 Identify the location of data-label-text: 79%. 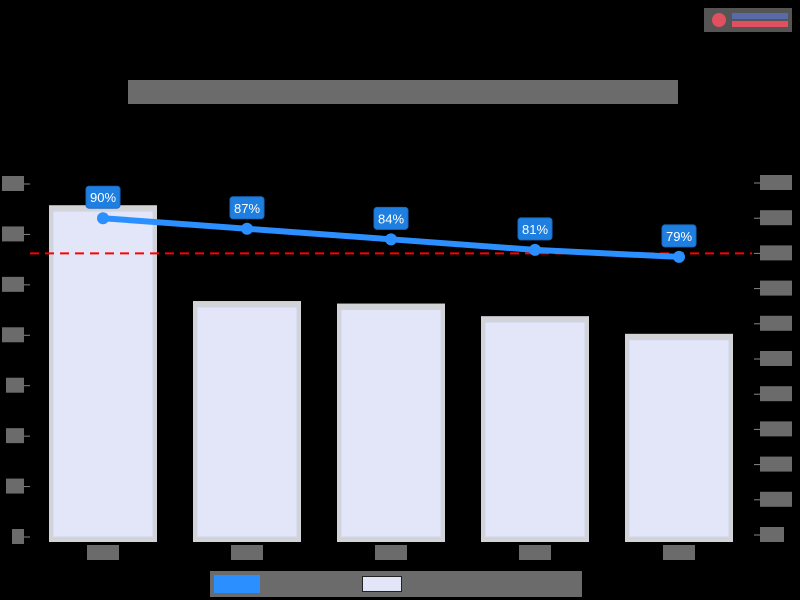
(679, 236).